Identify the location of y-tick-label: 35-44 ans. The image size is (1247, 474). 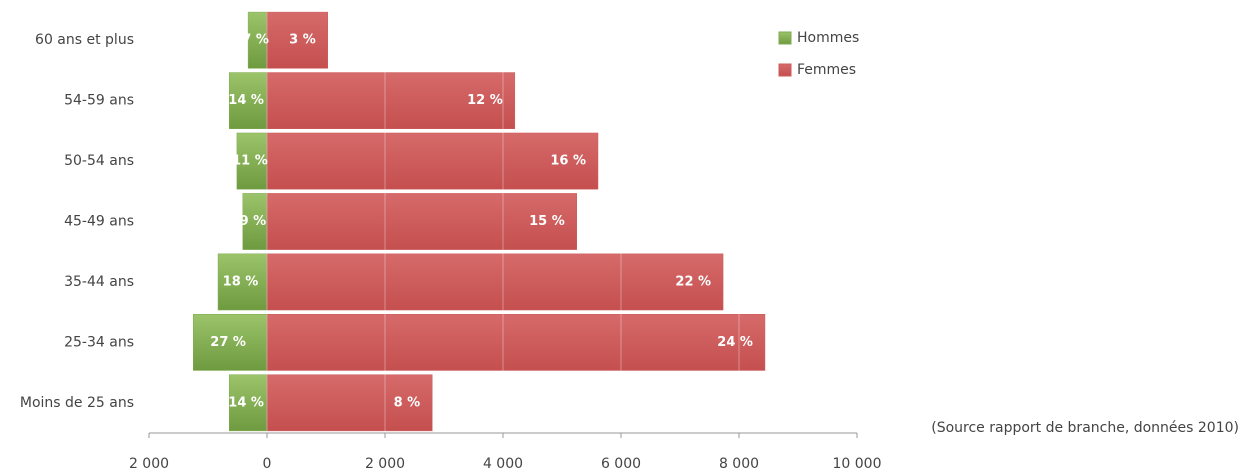
(99, 282).